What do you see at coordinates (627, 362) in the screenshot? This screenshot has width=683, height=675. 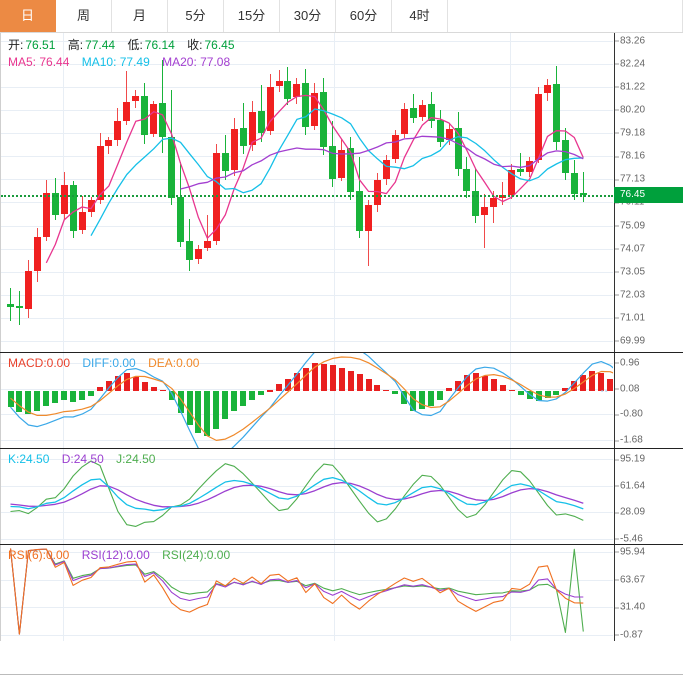 I see `axis-tick: 0.96` at bounding box center [627, 362].